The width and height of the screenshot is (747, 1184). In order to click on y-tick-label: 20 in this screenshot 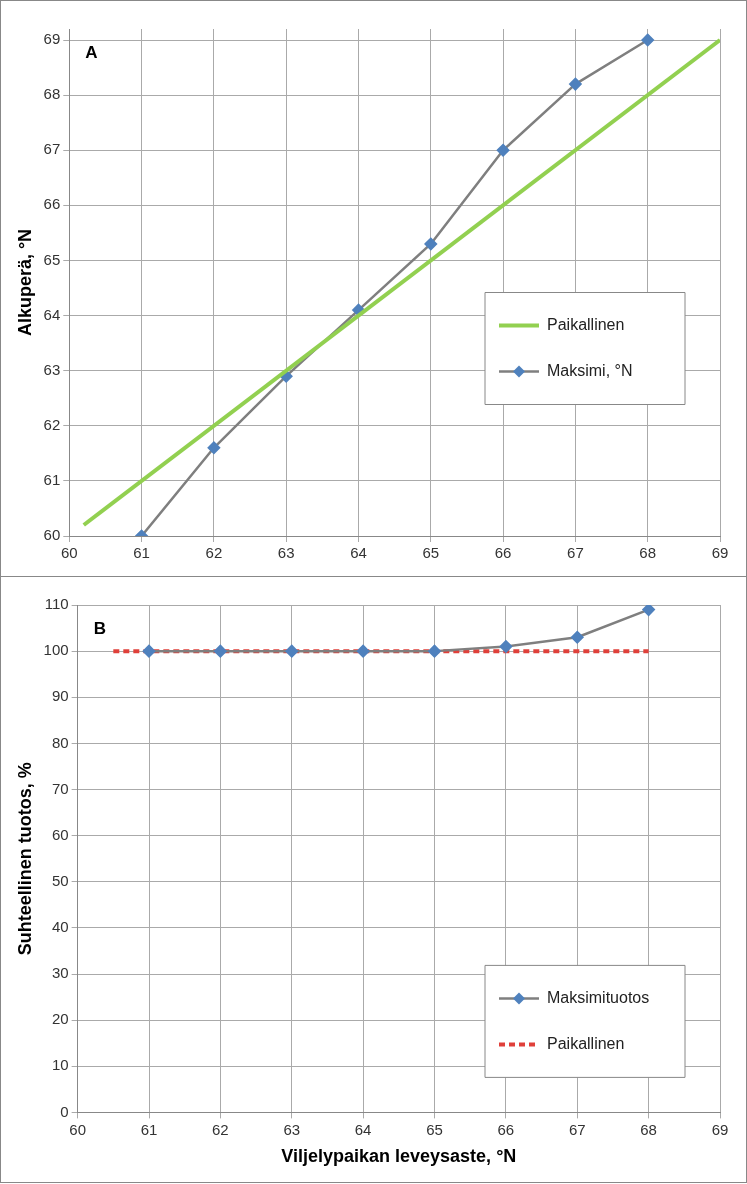, I will do `click(60, 1019)`.